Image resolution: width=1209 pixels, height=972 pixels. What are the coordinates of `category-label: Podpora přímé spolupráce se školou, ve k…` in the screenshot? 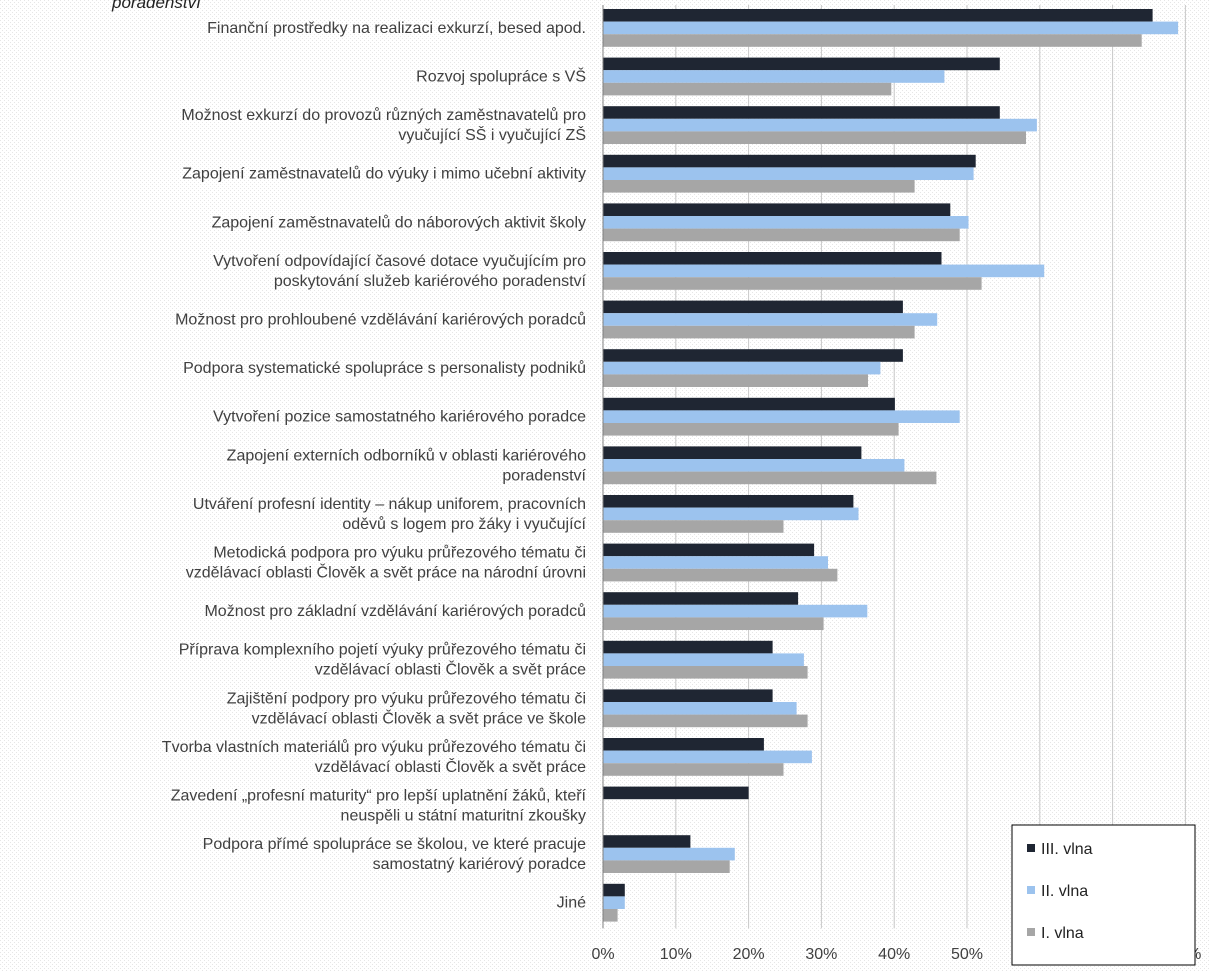 It's located at (394, 844).